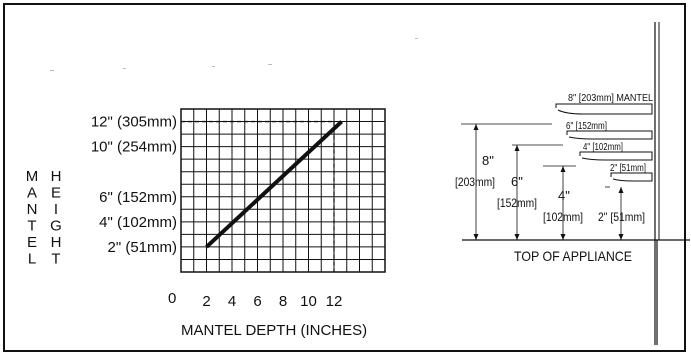  What do you see at coordinates (272, 301) in the screenshot?
I see `x-tick-labels: 2 4 6 8 10 12` at bounding box center [272, 301].